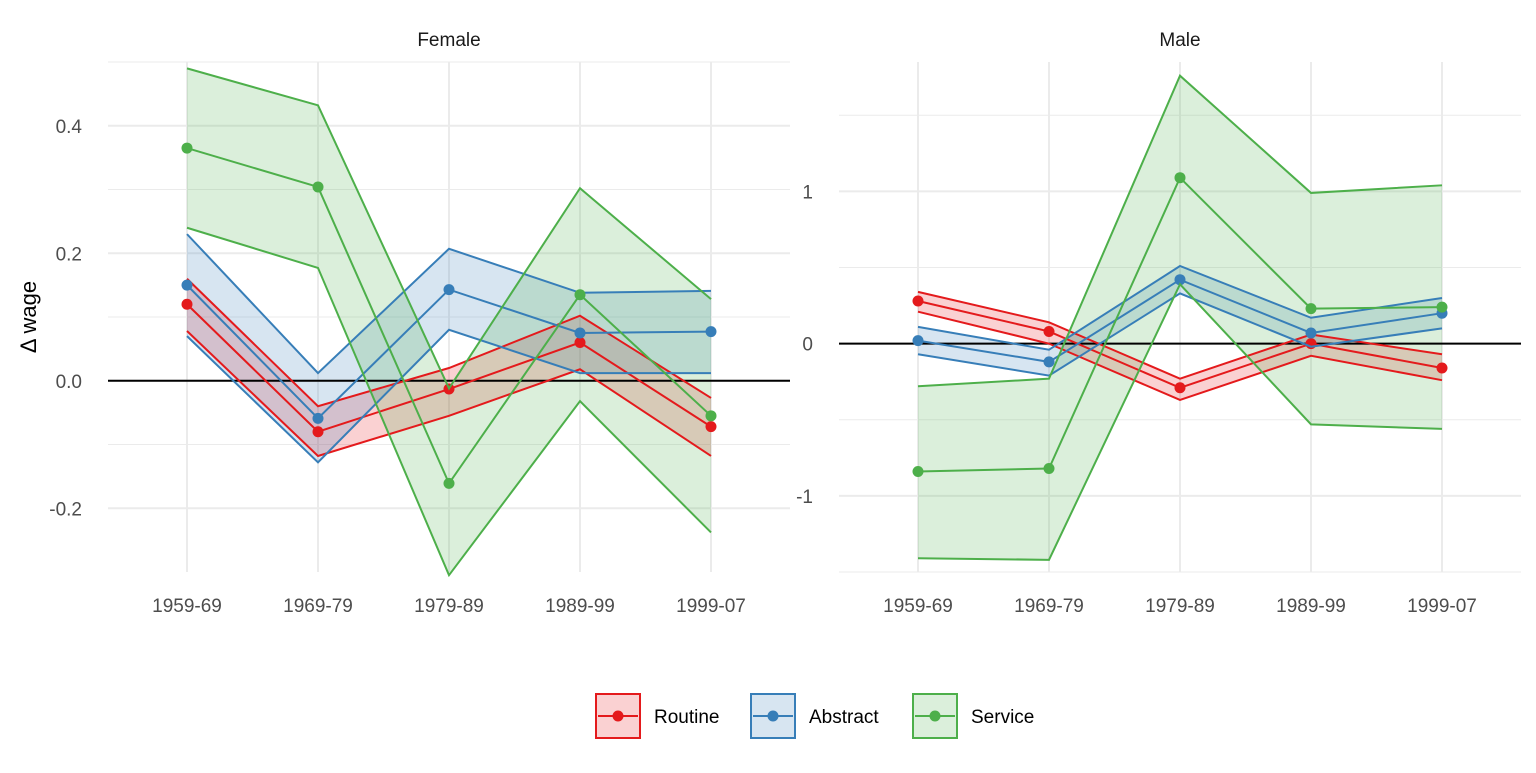 The image size is (1536, 773). I want to click on male-x-tick-label: 1999-07, so click(1442, 606).